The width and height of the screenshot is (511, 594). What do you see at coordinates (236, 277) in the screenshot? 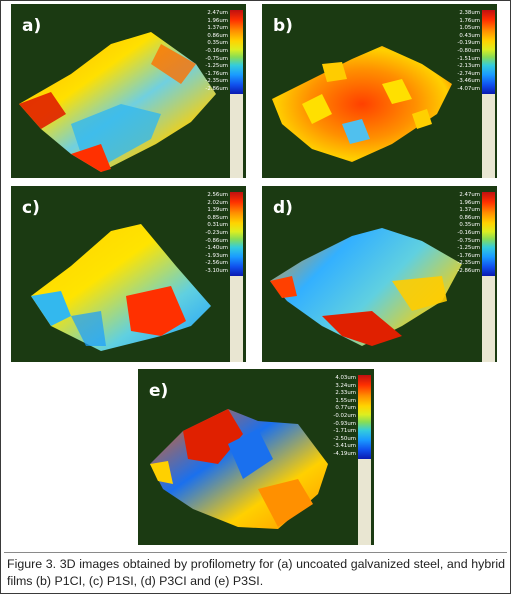
I see `color-scale-bar-c` at bounding box center [236, 277].